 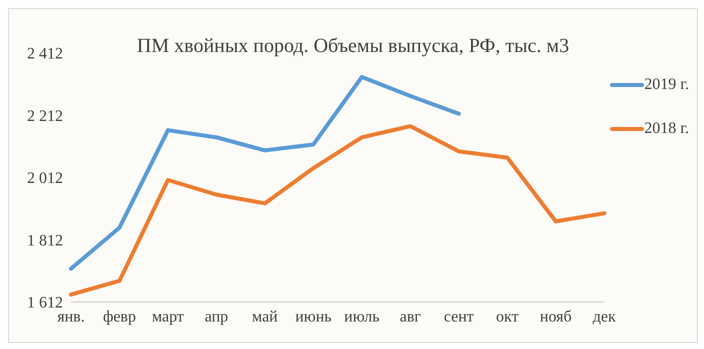 What do you see at coordinates (666, 129) in the screenshot?
I see `legend-label: 2018 г.` at bounding box center [666, 129].